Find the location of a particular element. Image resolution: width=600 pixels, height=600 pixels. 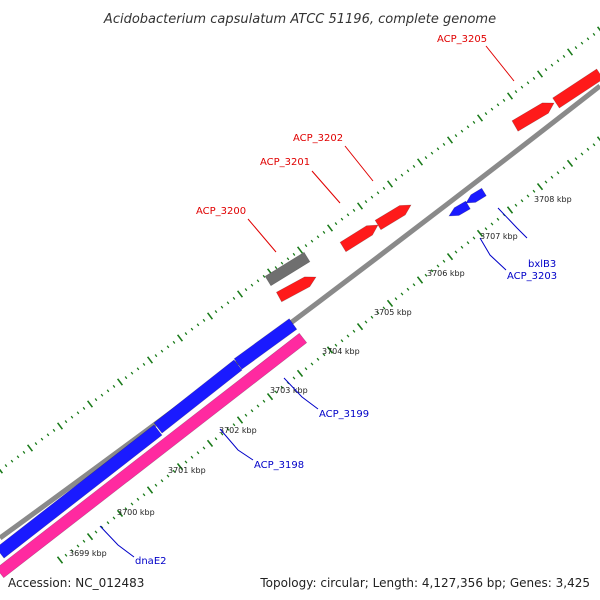

accession-text: Accession: NC_012483 is located at coordinates (76, 583).